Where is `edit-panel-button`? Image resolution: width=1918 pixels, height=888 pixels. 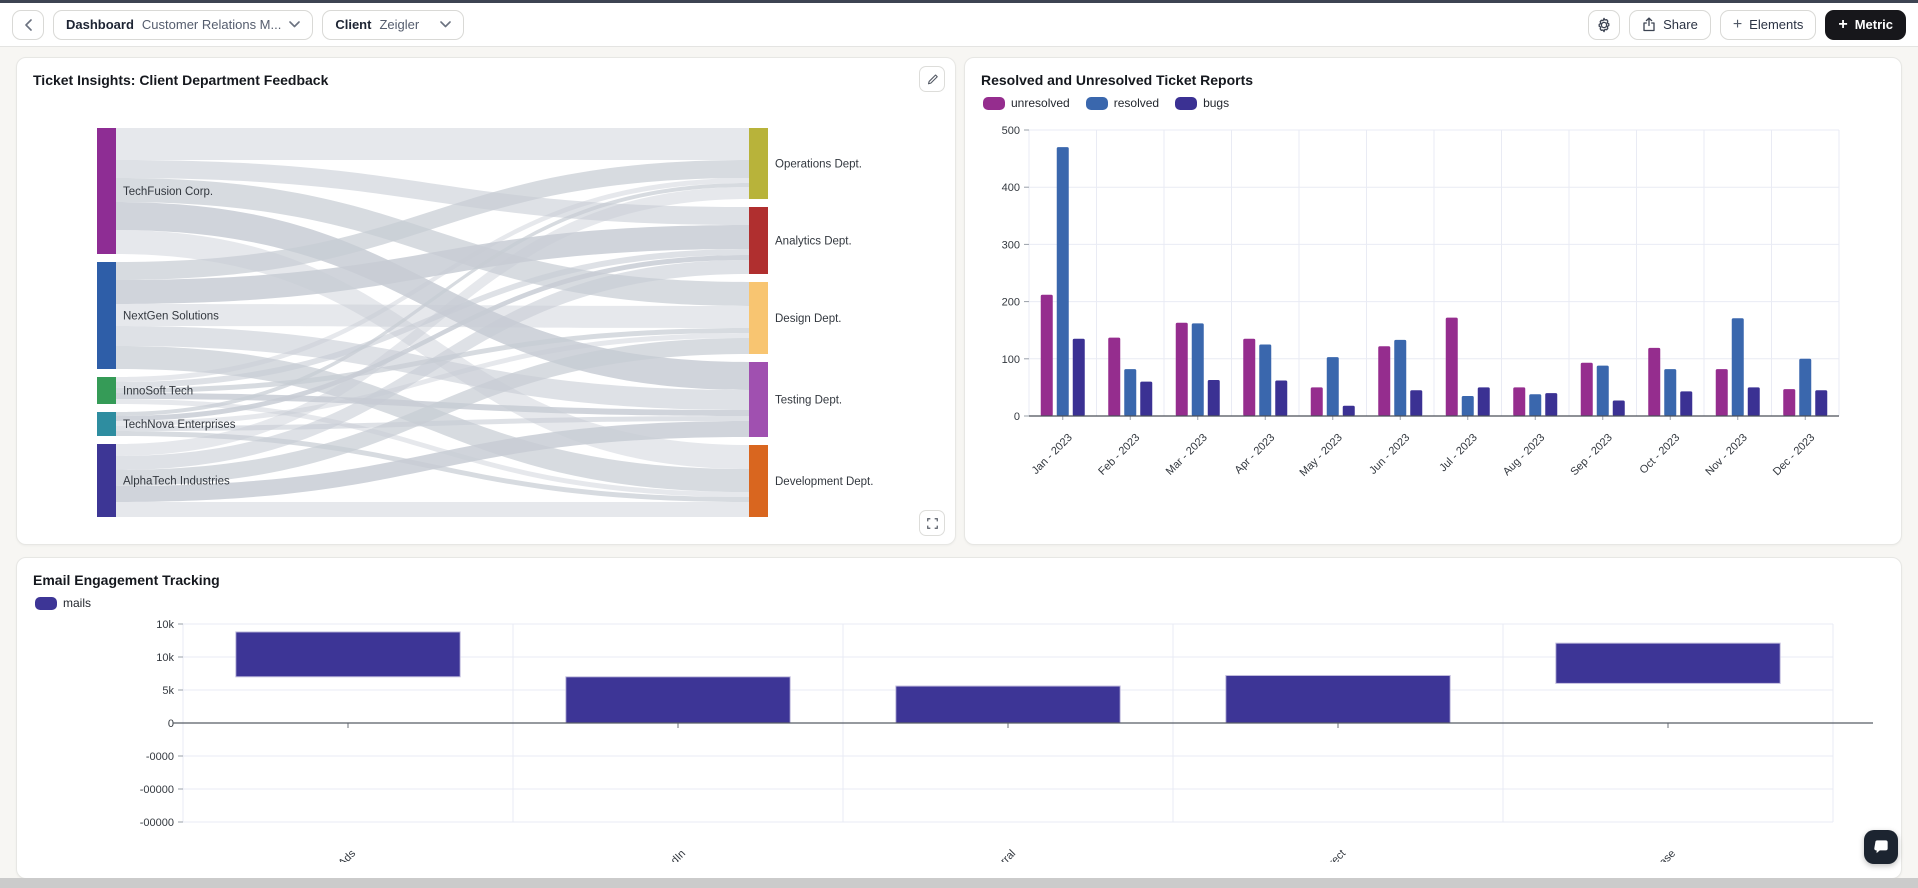 edit-panel-button is located at coordinates (932, 79).